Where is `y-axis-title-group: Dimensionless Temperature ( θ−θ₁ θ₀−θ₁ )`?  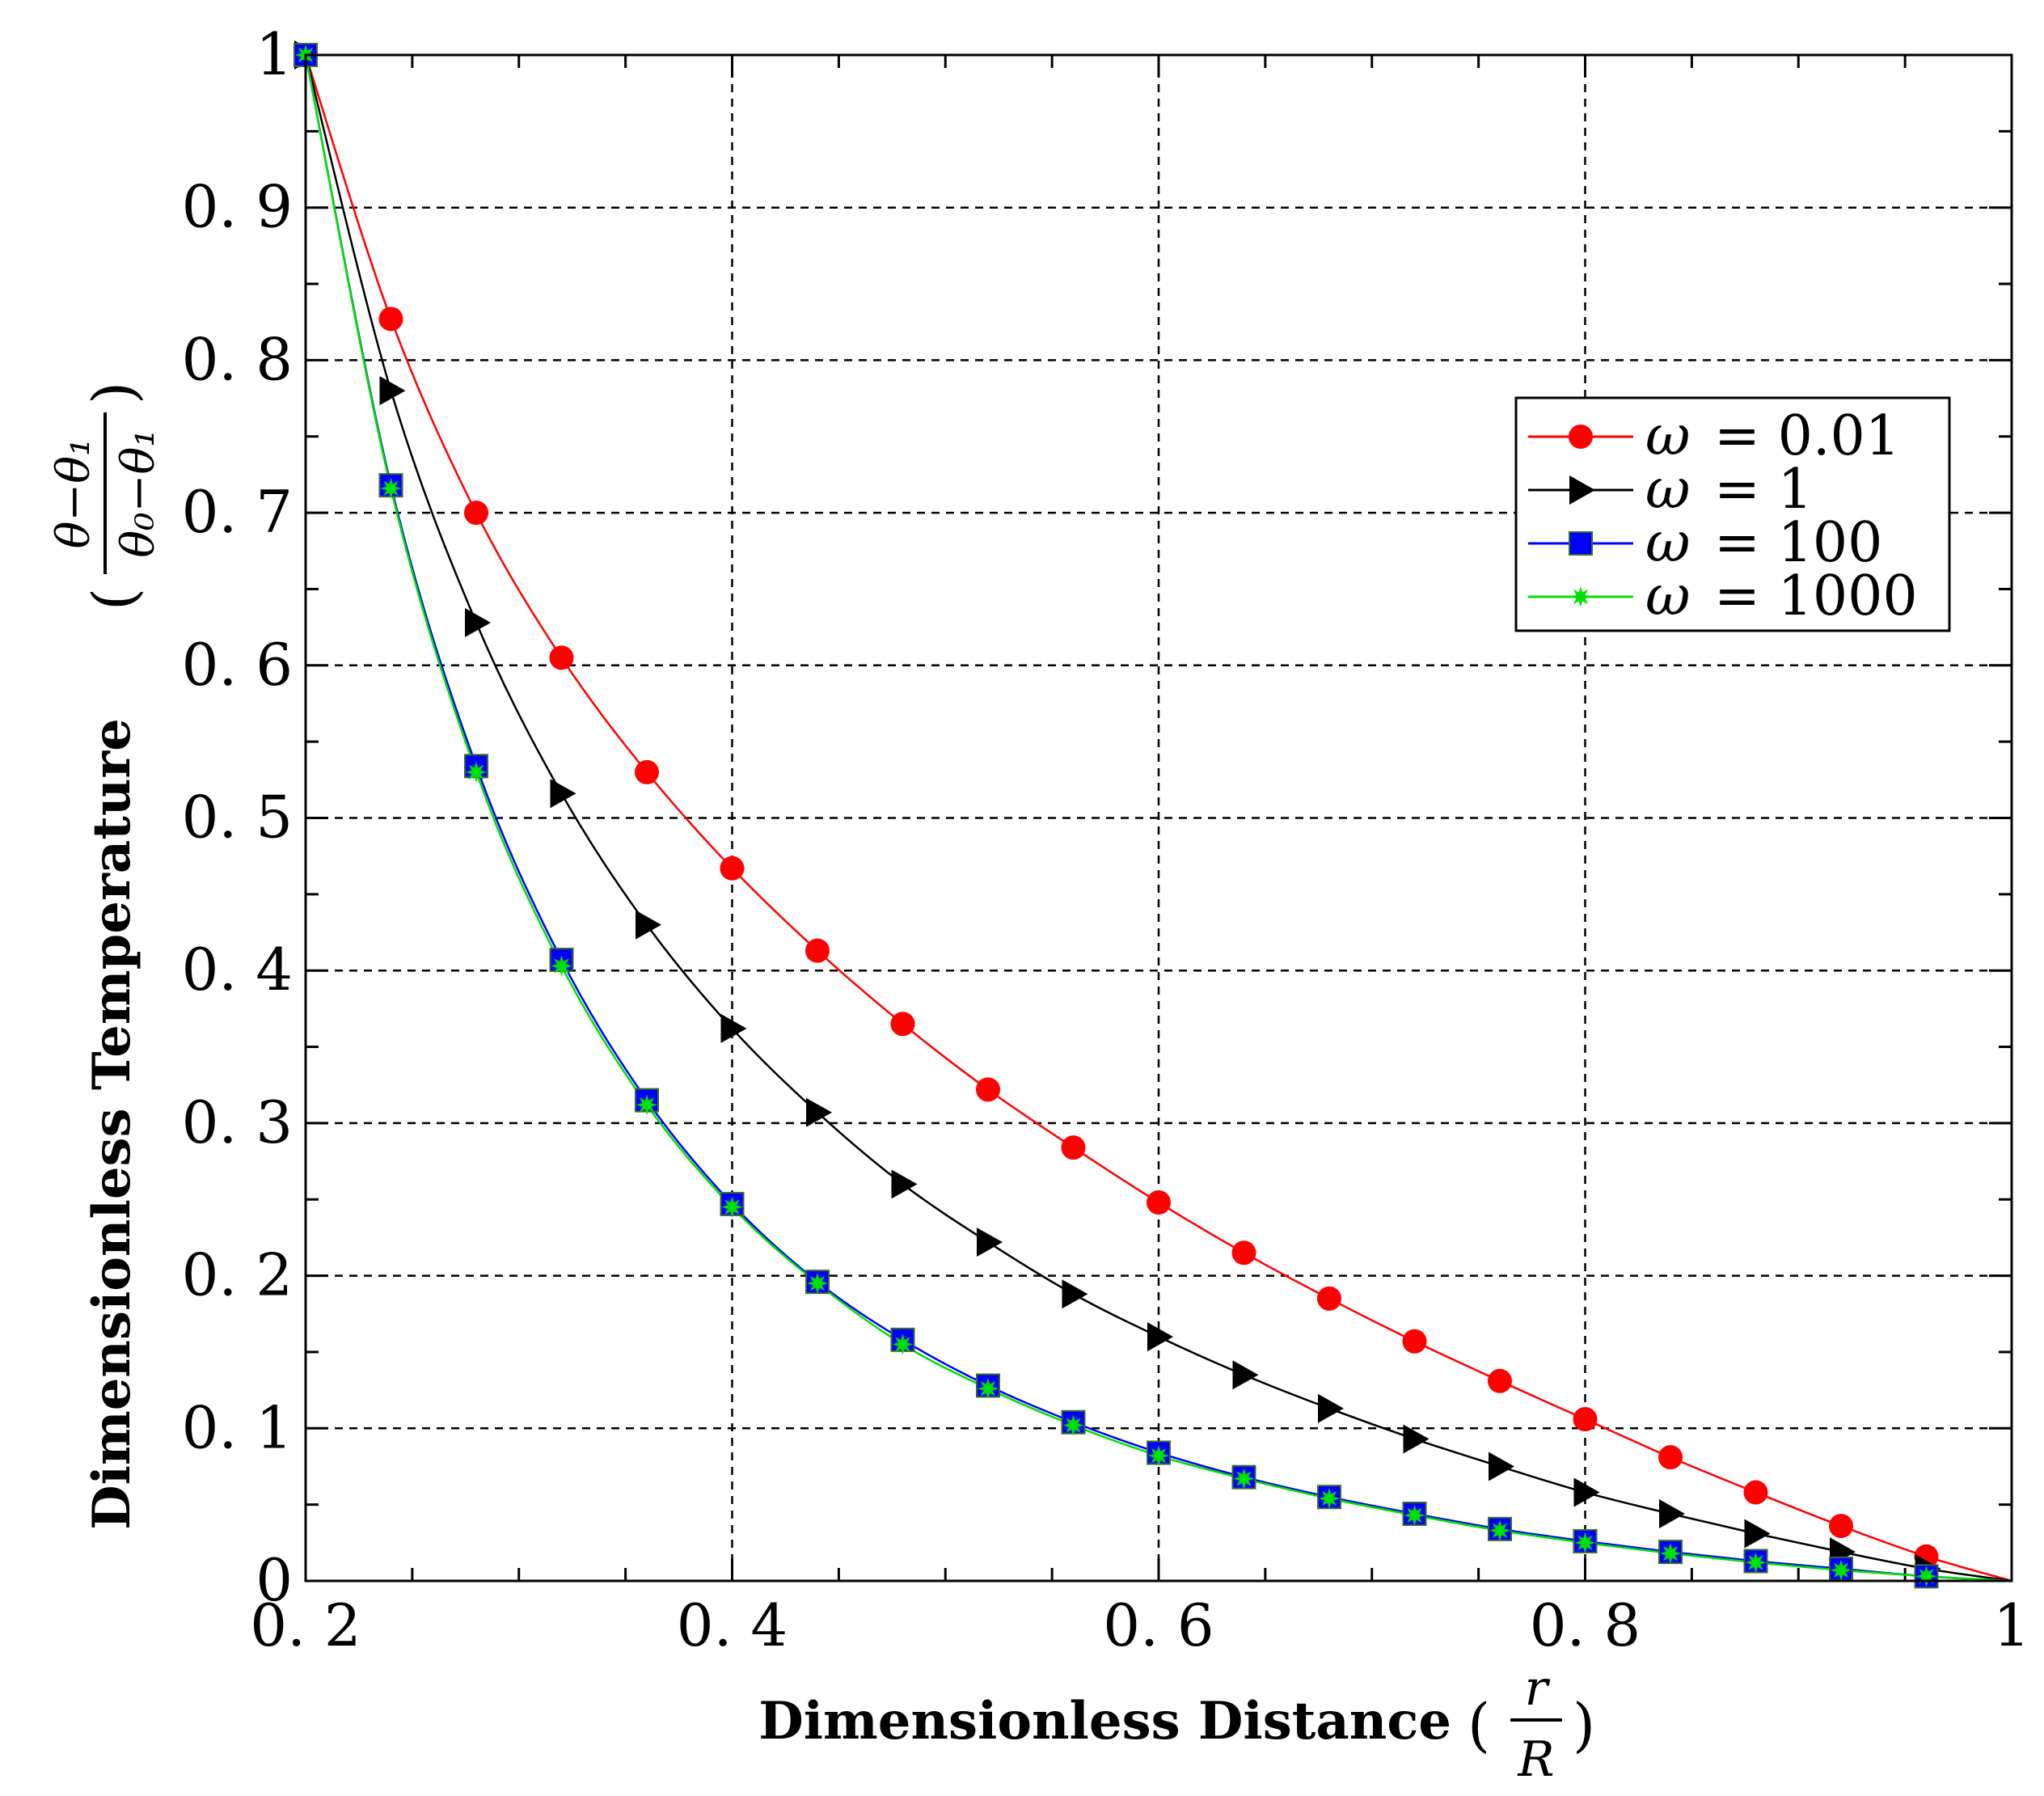
y-axis-title-group: Dimensionless Temperature ( θ−θ₁ θ₀−θ₁ ) is located at coordinates (106, 956).